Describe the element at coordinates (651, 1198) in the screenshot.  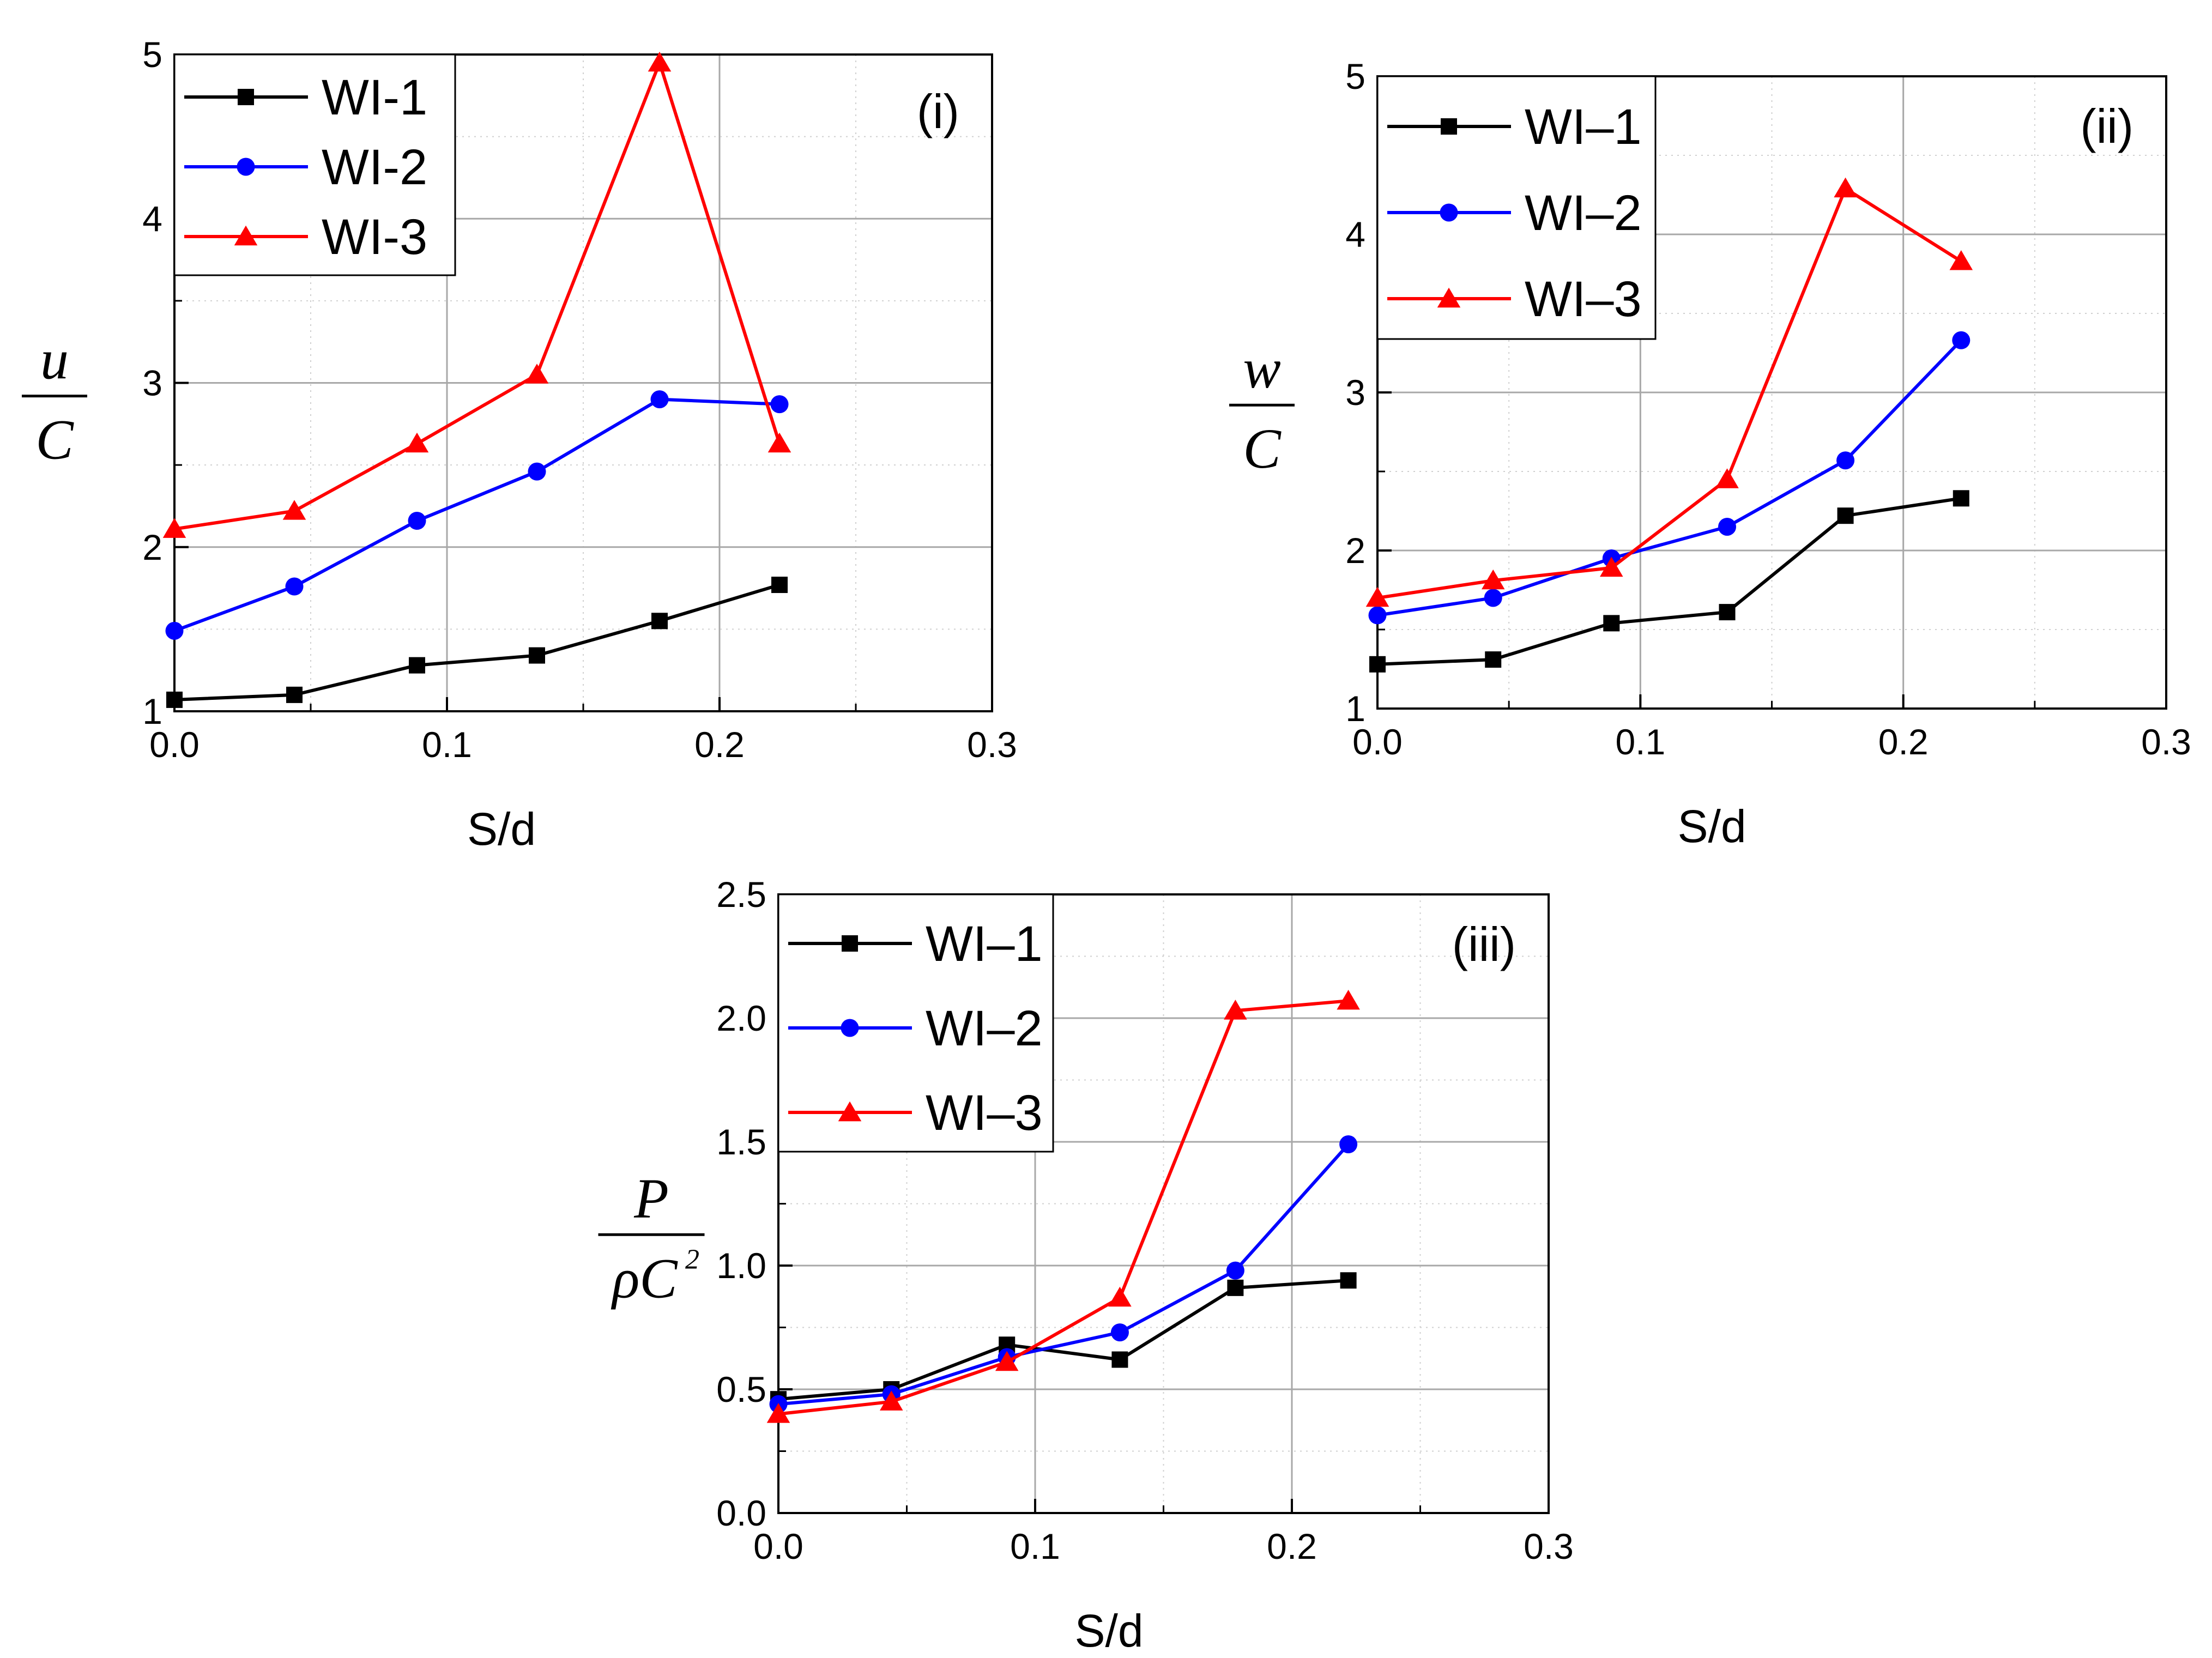
I see `y-axis-label-numerator: P` at that location.